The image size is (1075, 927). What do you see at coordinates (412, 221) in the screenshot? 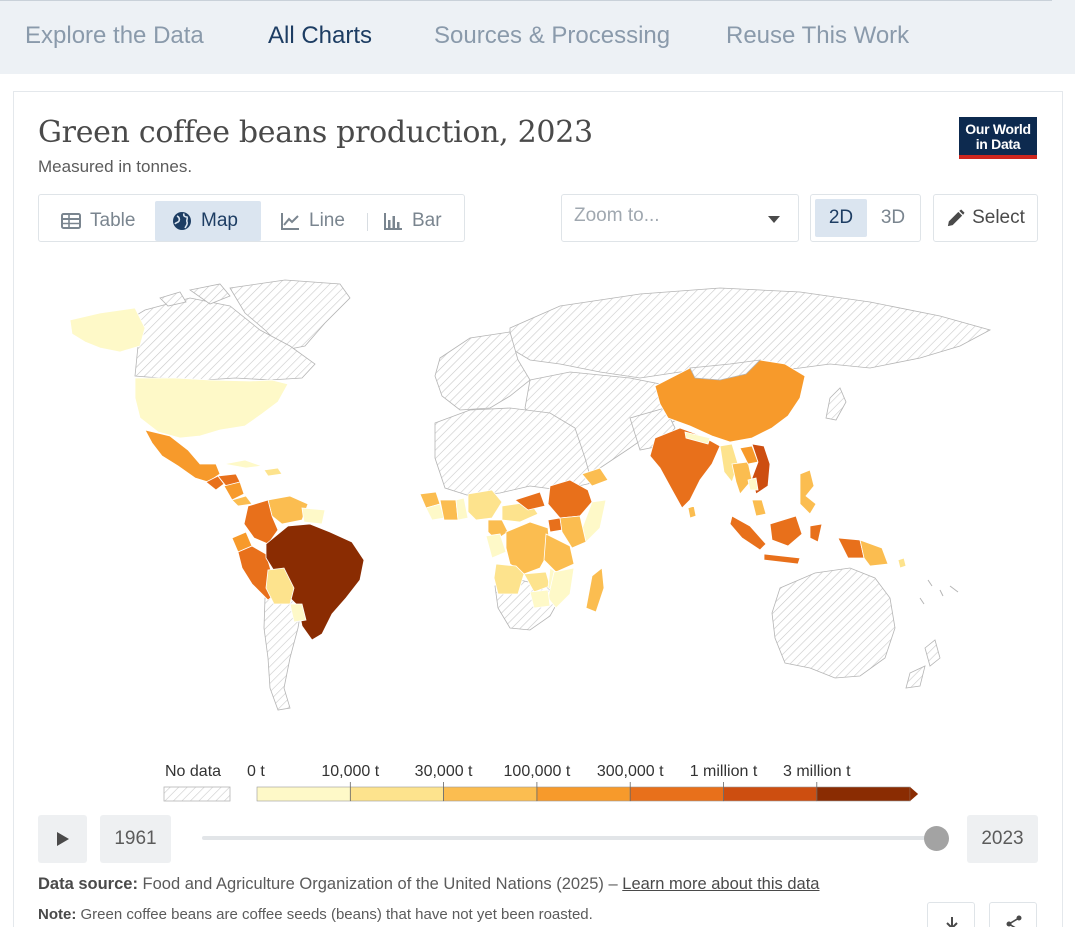
I see `view-tab-bar: Bar` at bounding box center [412, 221].